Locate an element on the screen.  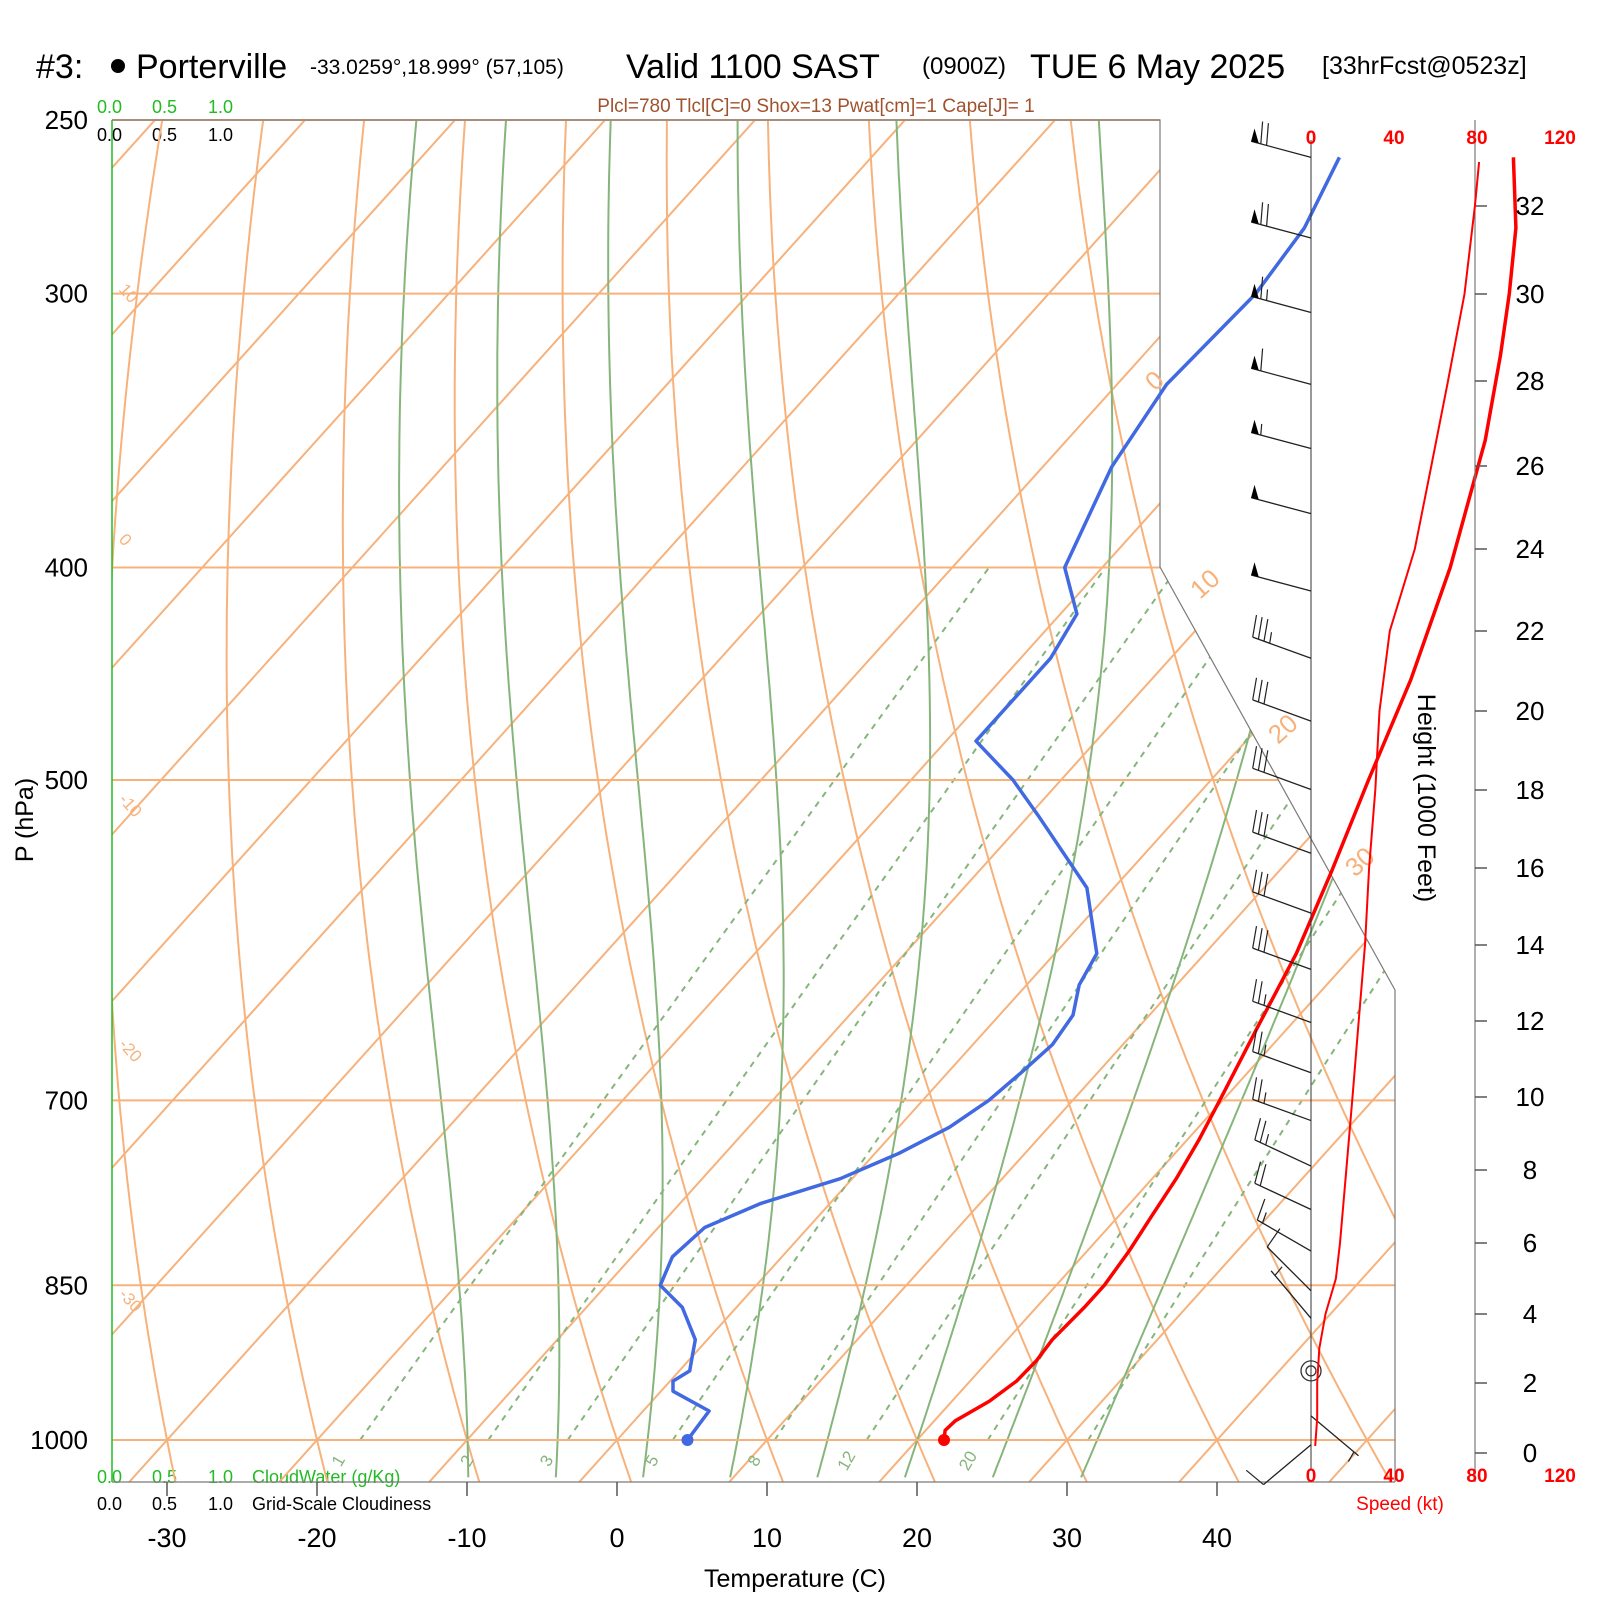
station-dot-icon is located at coordinates (118, 66).